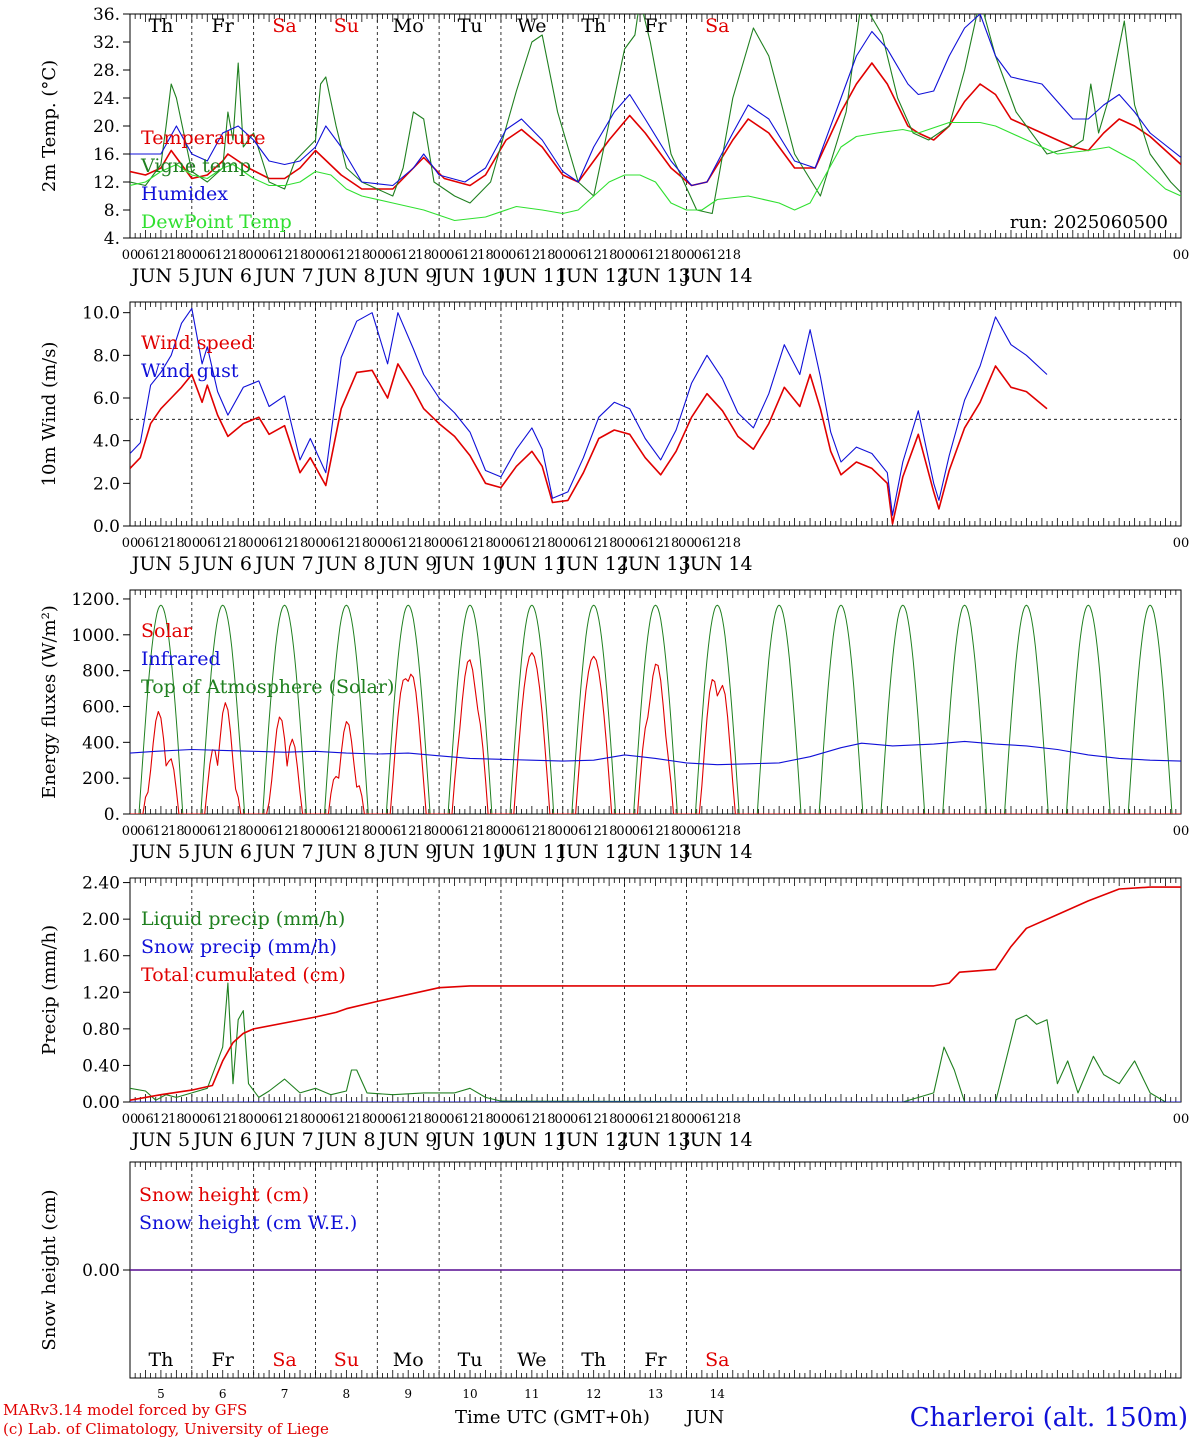 Image resolution: width=1194 pixels, height=1440 pixels. What do you see at coordinates (84, 1270) in the screenshot?
I see `y-axis: 0.00 Snow height (cm)` at bounding box center [84, 1270].